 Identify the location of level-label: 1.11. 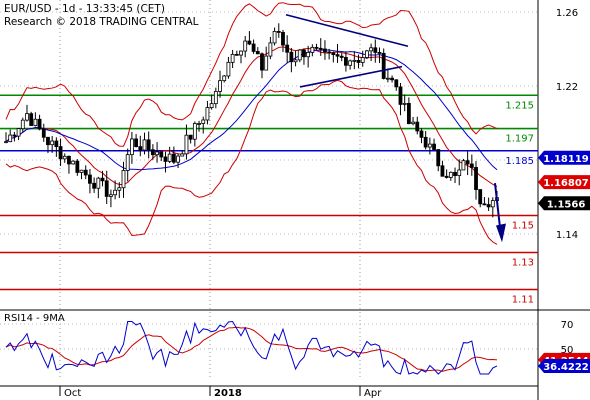
(523, 300).